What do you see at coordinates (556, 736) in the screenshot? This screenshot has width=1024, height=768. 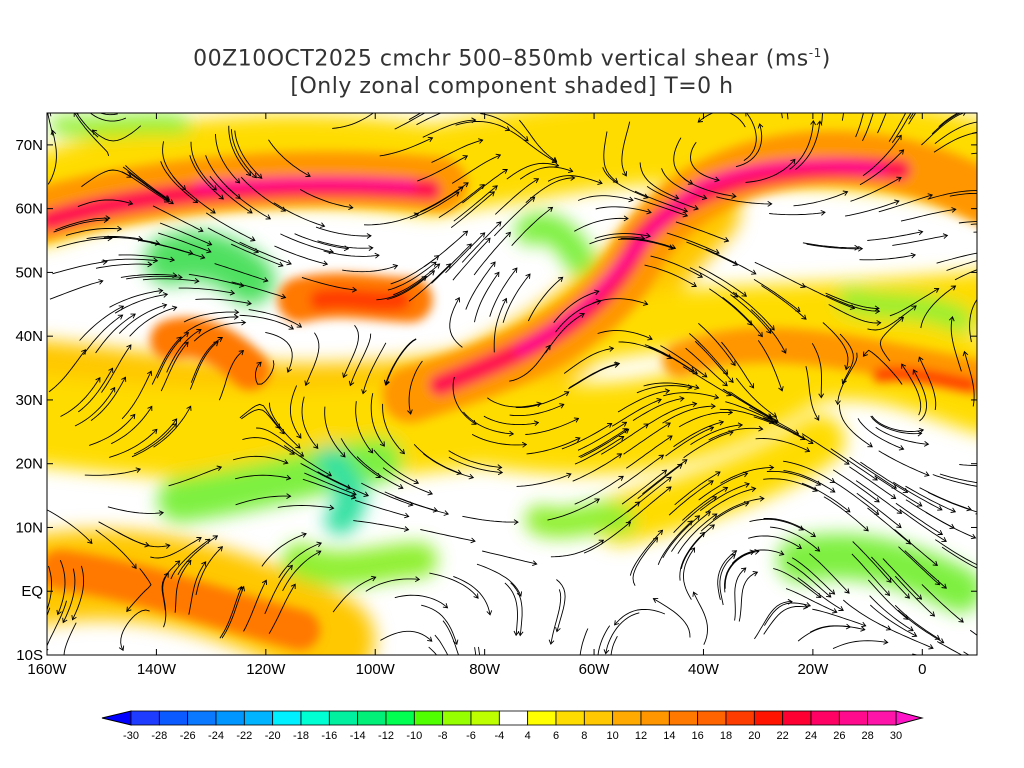 I see `colorbar-label: 6` at bounding box center [556, 736].